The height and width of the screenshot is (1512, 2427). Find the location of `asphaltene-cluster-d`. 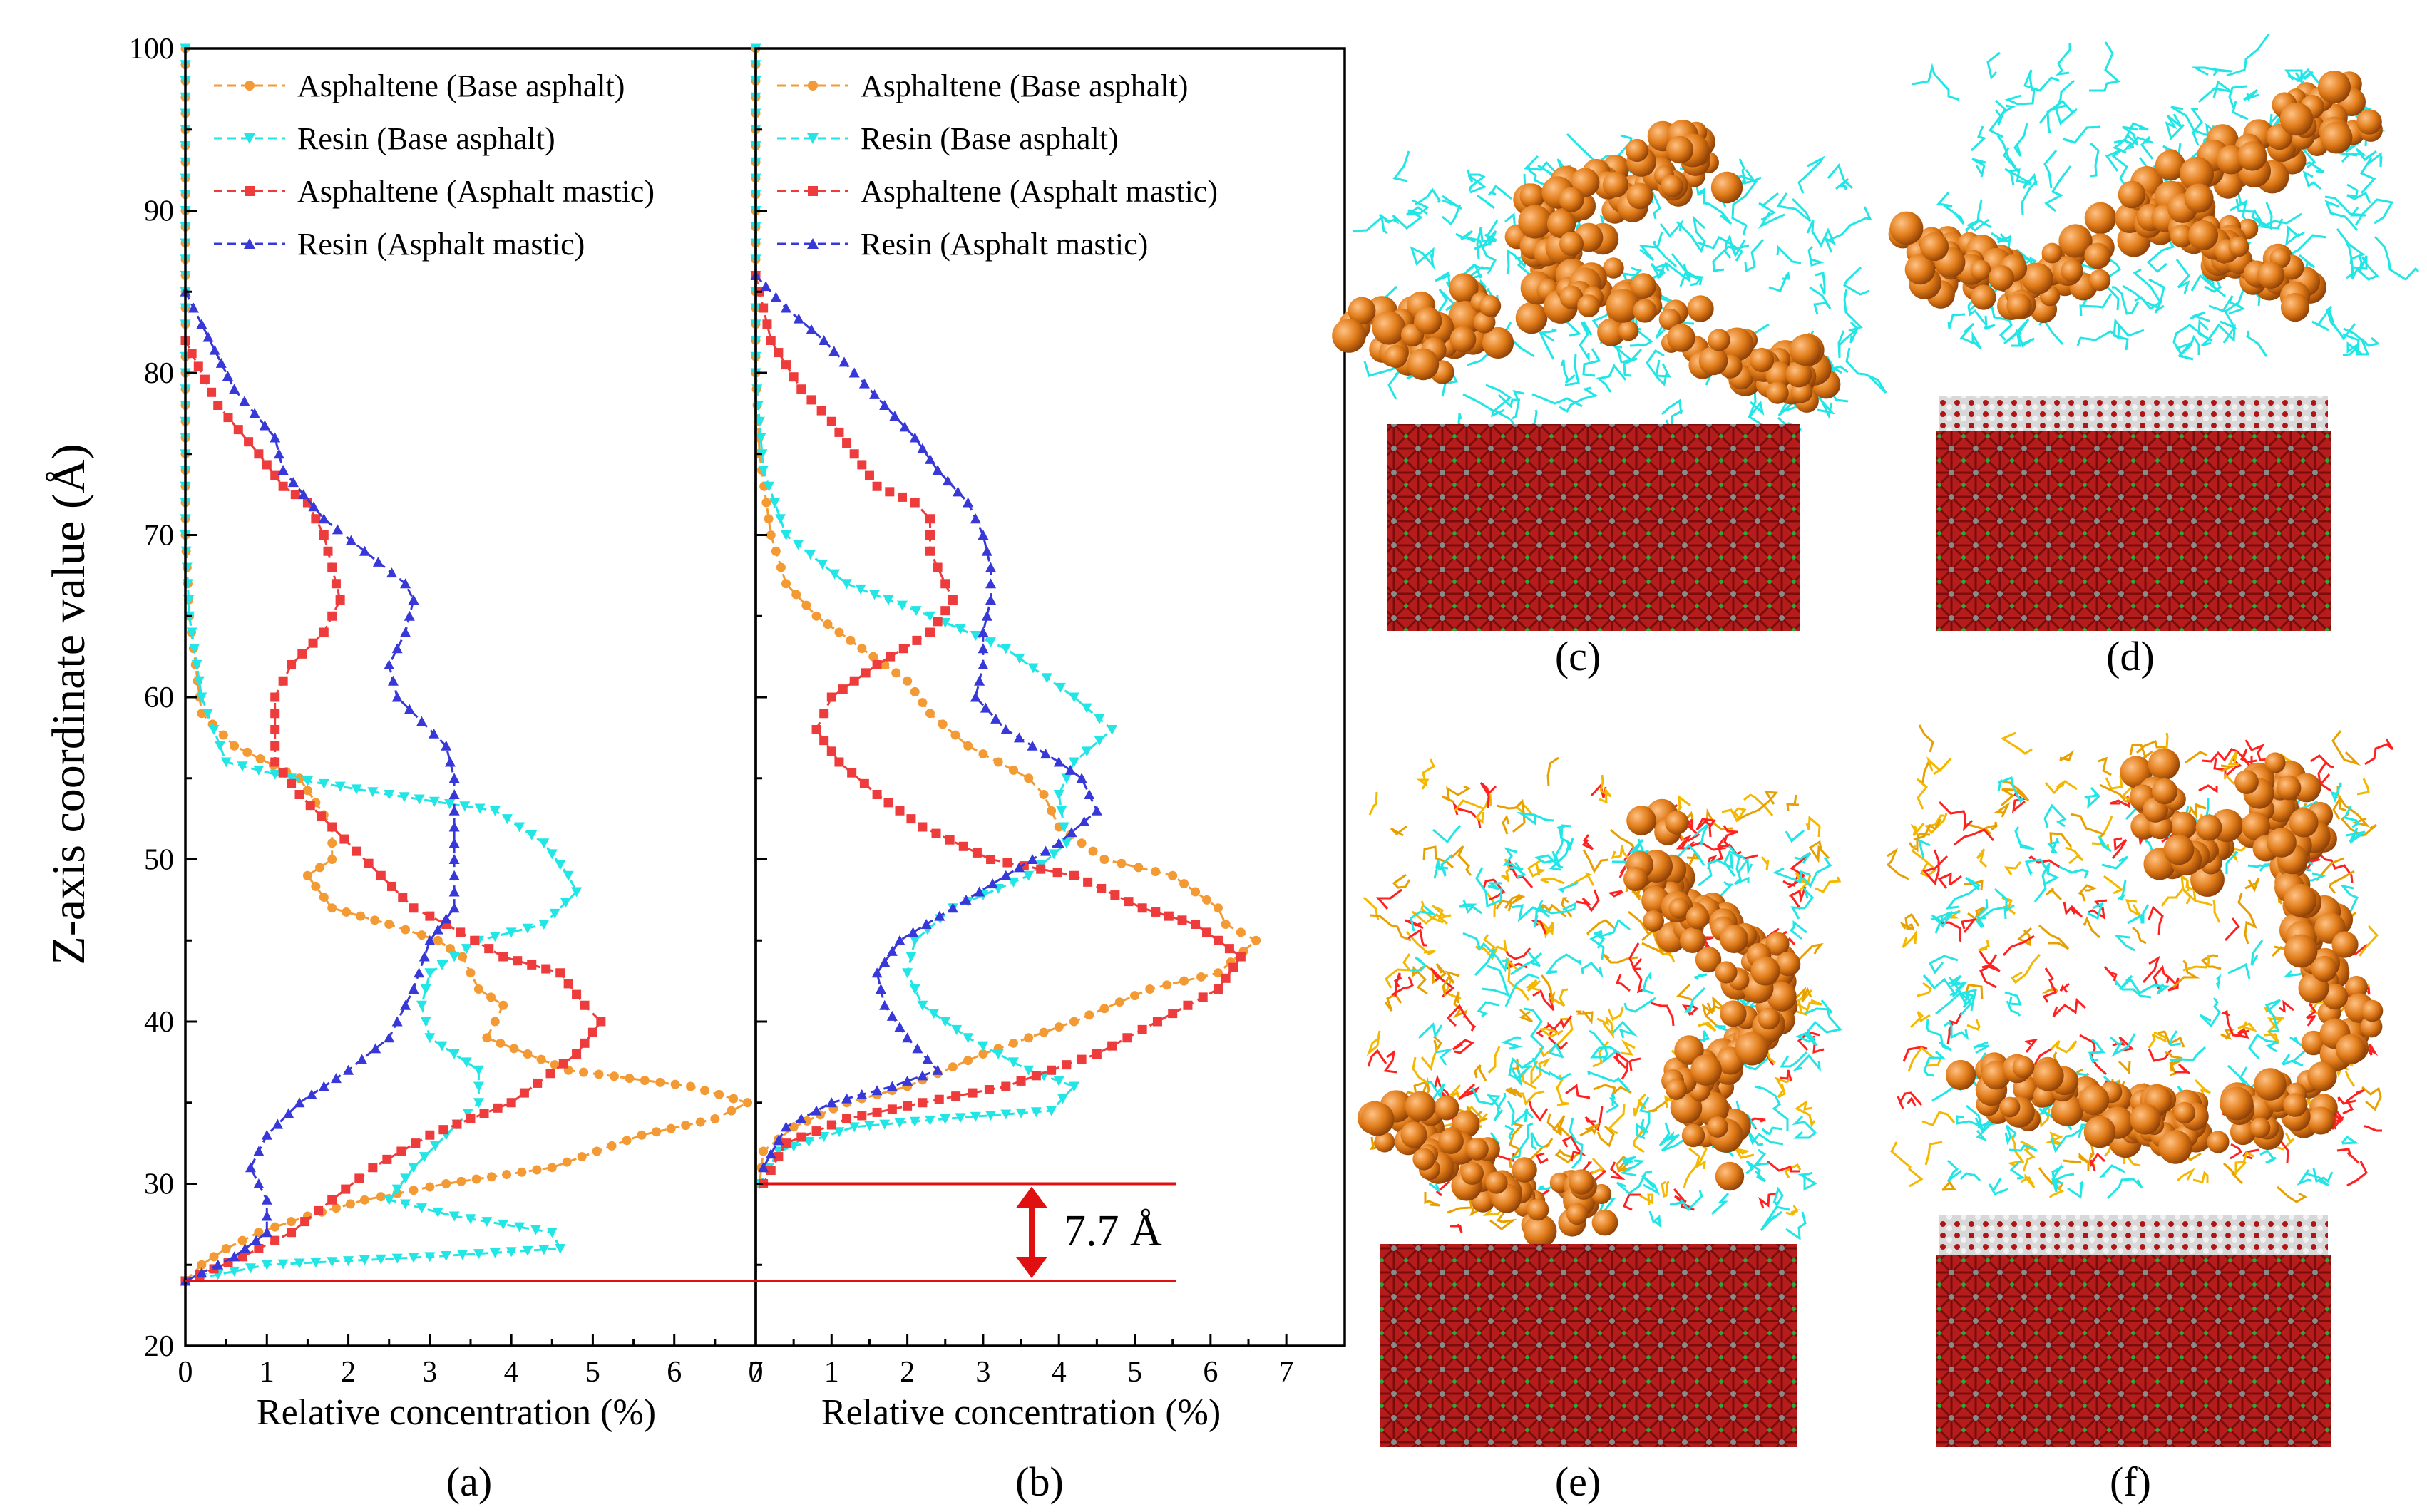

asphaltene-cluster-d is located at coordinates (2135, 197).